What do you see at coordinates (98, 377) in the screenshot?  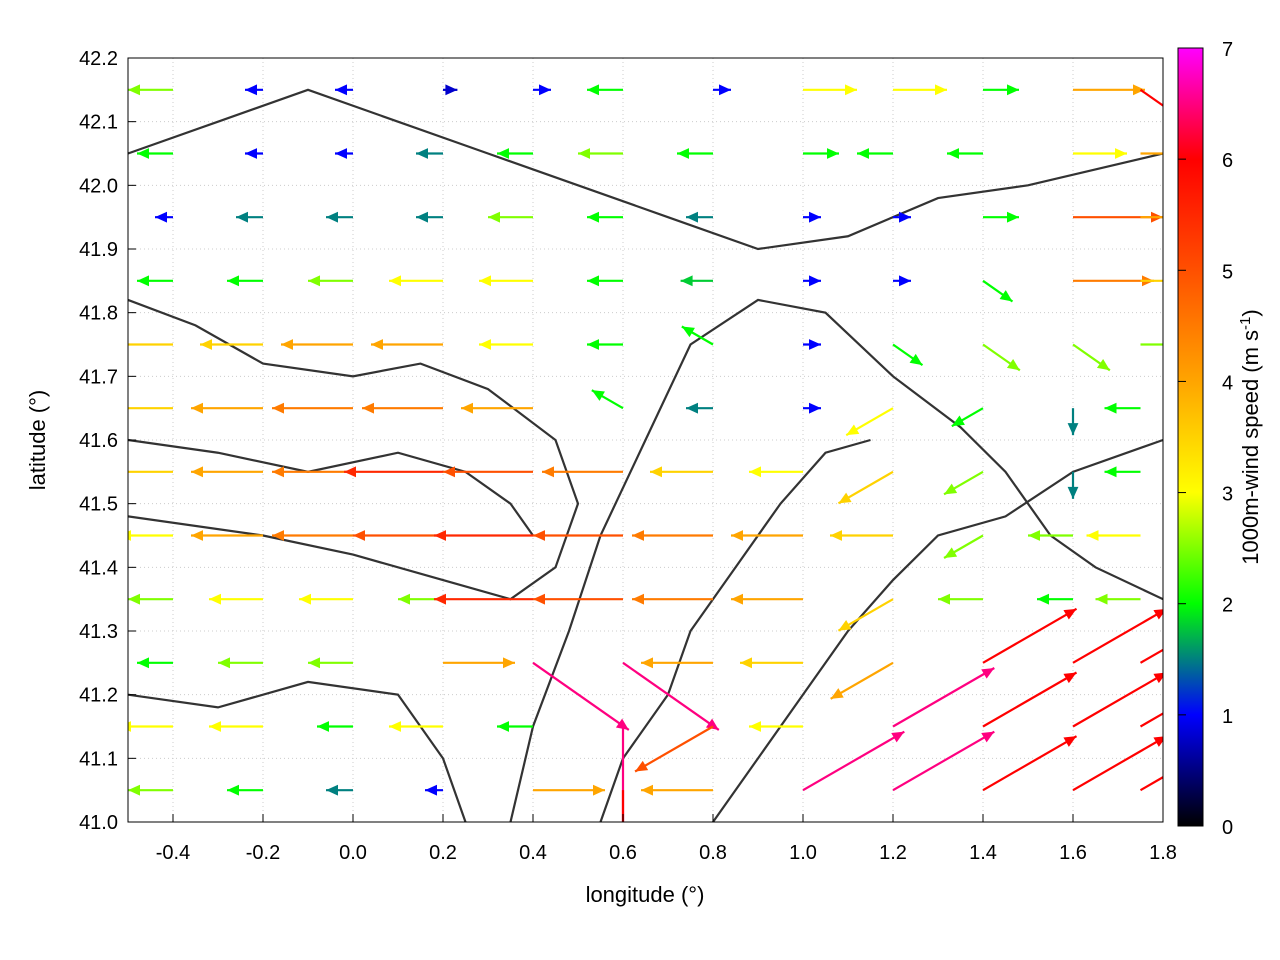 I see `y-tick-label: 41.7` at bounding box center [98, 377].